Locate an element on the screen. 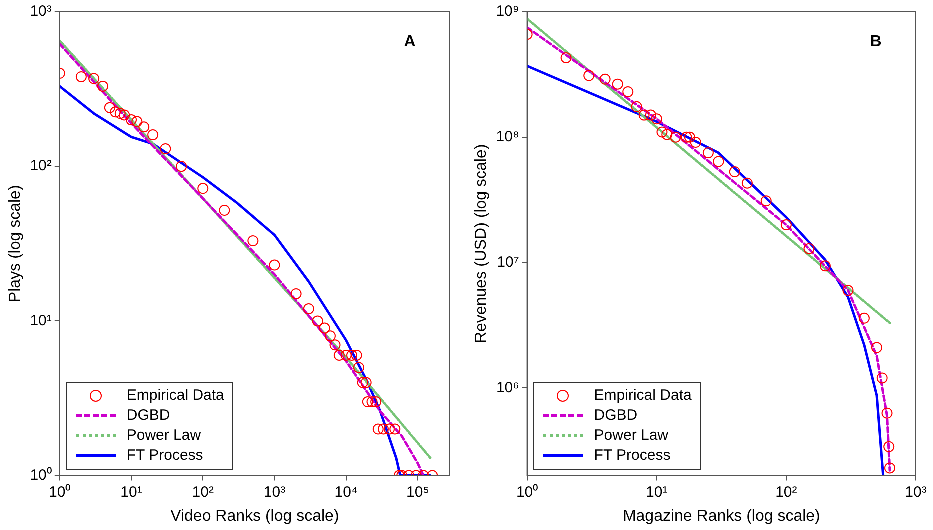  y-tick-label: 10⁹ is located at coordinates (508, 11).